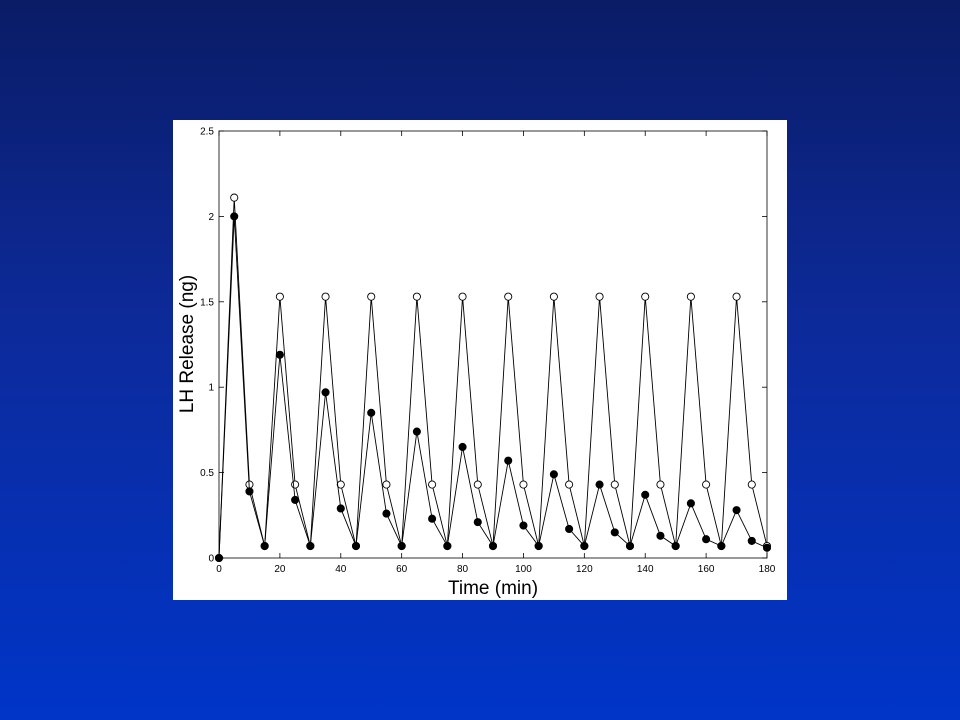 Image resolution: width=960 pixels, height=720 pixels. Describe the element at coordinates (341, 569) in the screenshot. I see `x-tick-label: 40` at that location.